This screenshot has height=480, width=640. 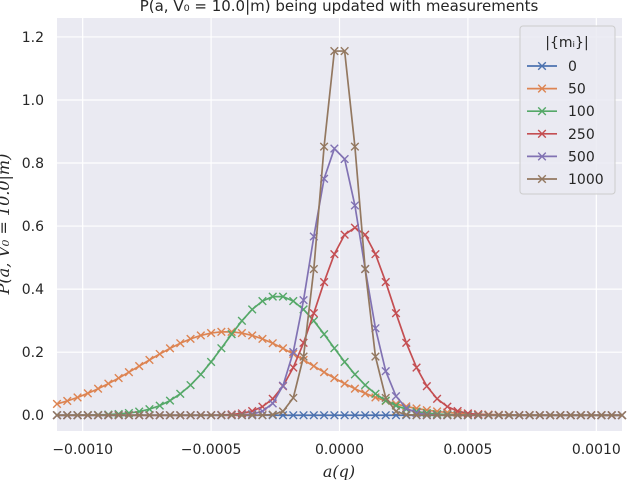 What do you see at coordinates (581, 112) in the screenshot?
I see `legend-label: 100` at bounding box center [581, 112].